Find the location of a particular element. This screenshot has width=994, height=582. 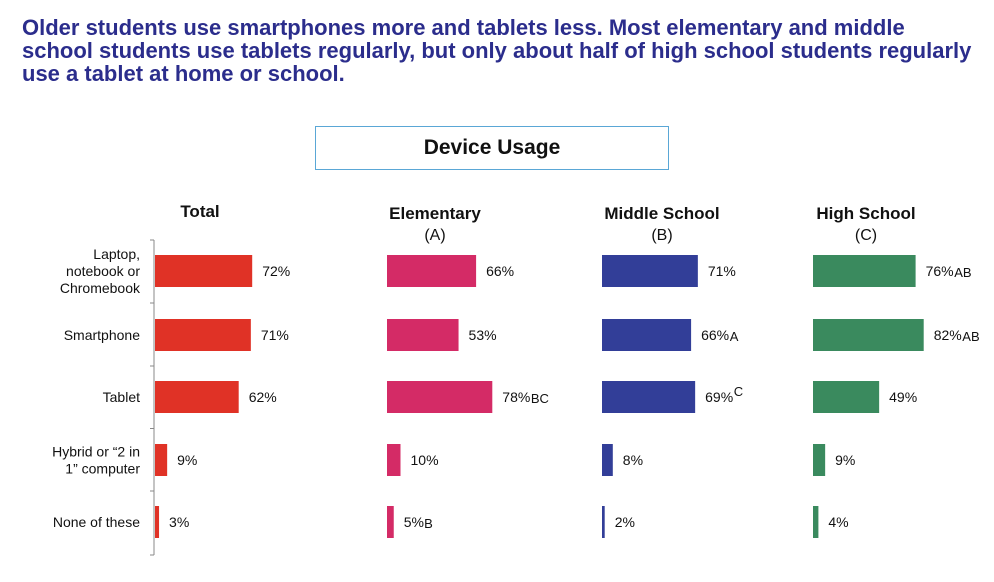

category-label: None of these is located at coordinates (96, 522).